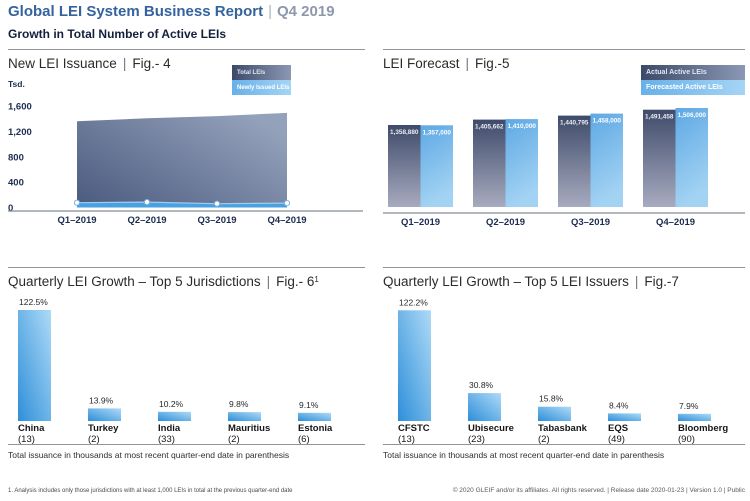 The image size is (750, 501). I want to click on fig6-bar-turkey, so click(104, 414).